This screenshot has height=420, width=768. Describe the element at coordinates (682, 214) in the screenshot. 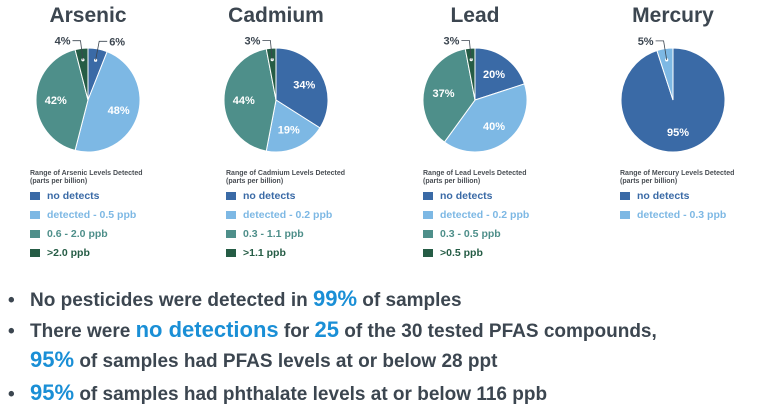

I see `legend-label: detected - 0.3 ppb` at that location.